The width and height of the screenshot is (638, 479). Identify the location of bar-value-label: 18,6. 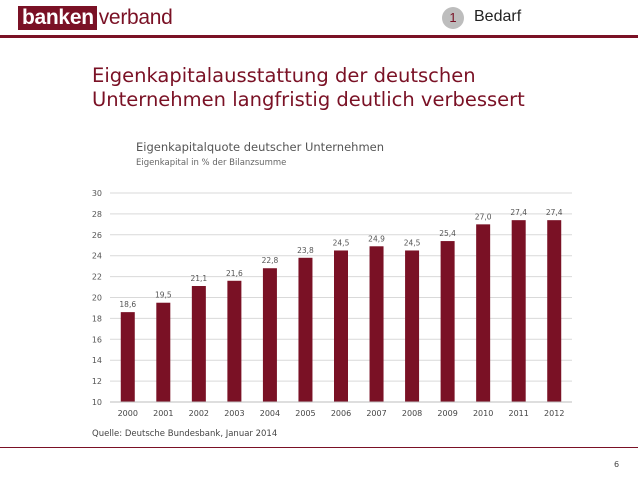
(127, 304).